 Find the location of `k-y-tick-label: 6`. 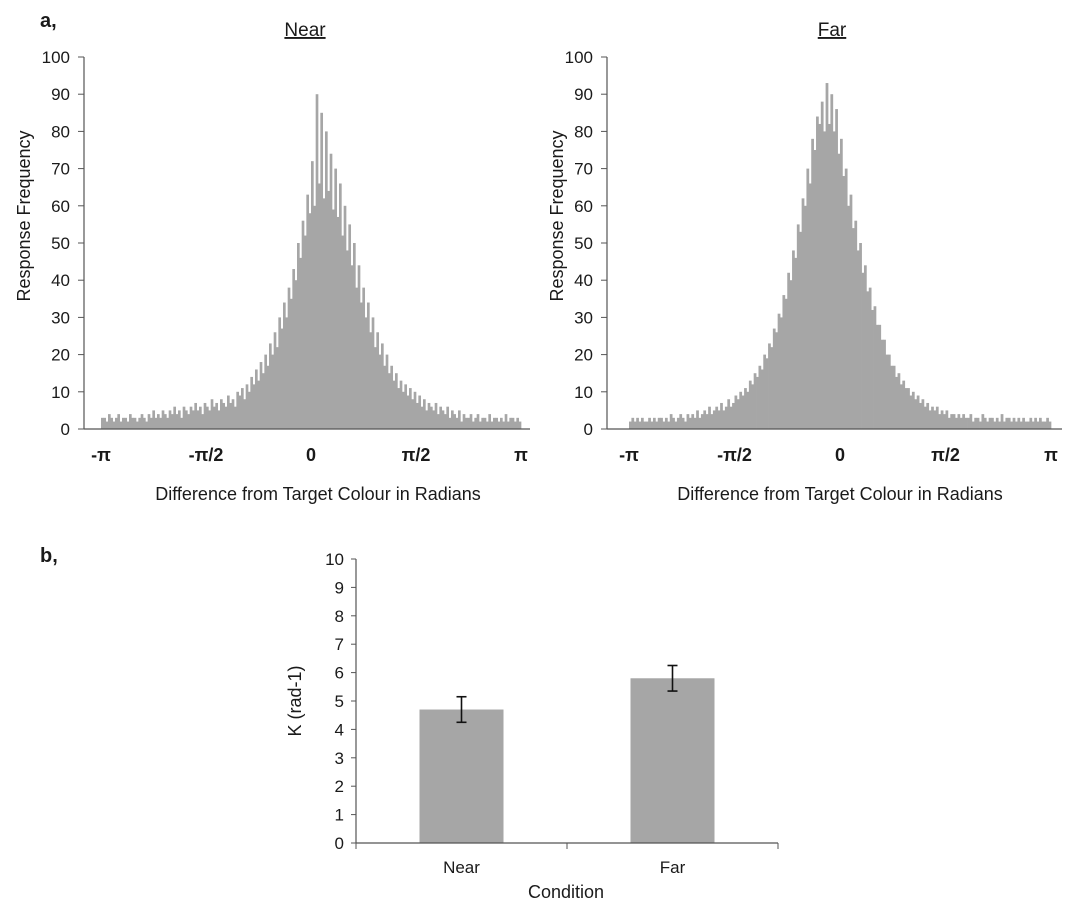

k-y-tick-label: 6 is located at coordinates (339, 673).